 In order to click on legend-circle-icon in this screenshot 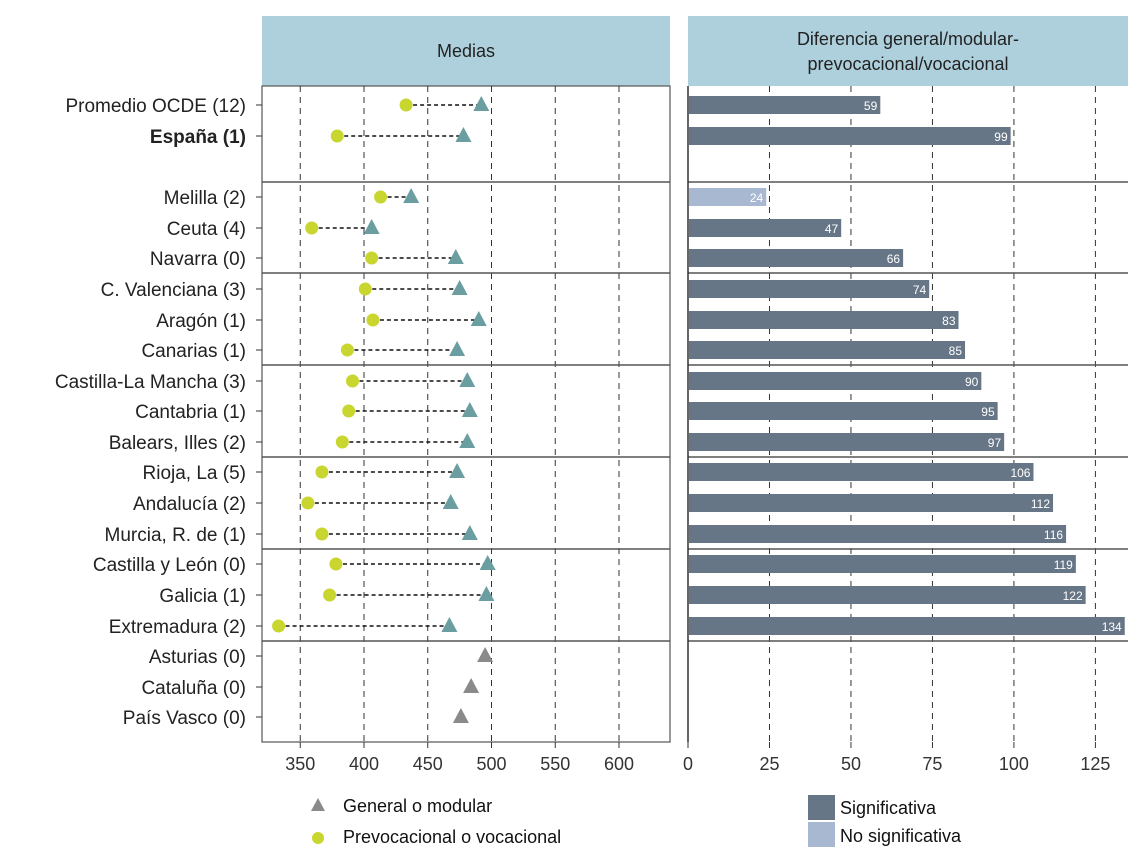, I will do `click(318, 838)`.